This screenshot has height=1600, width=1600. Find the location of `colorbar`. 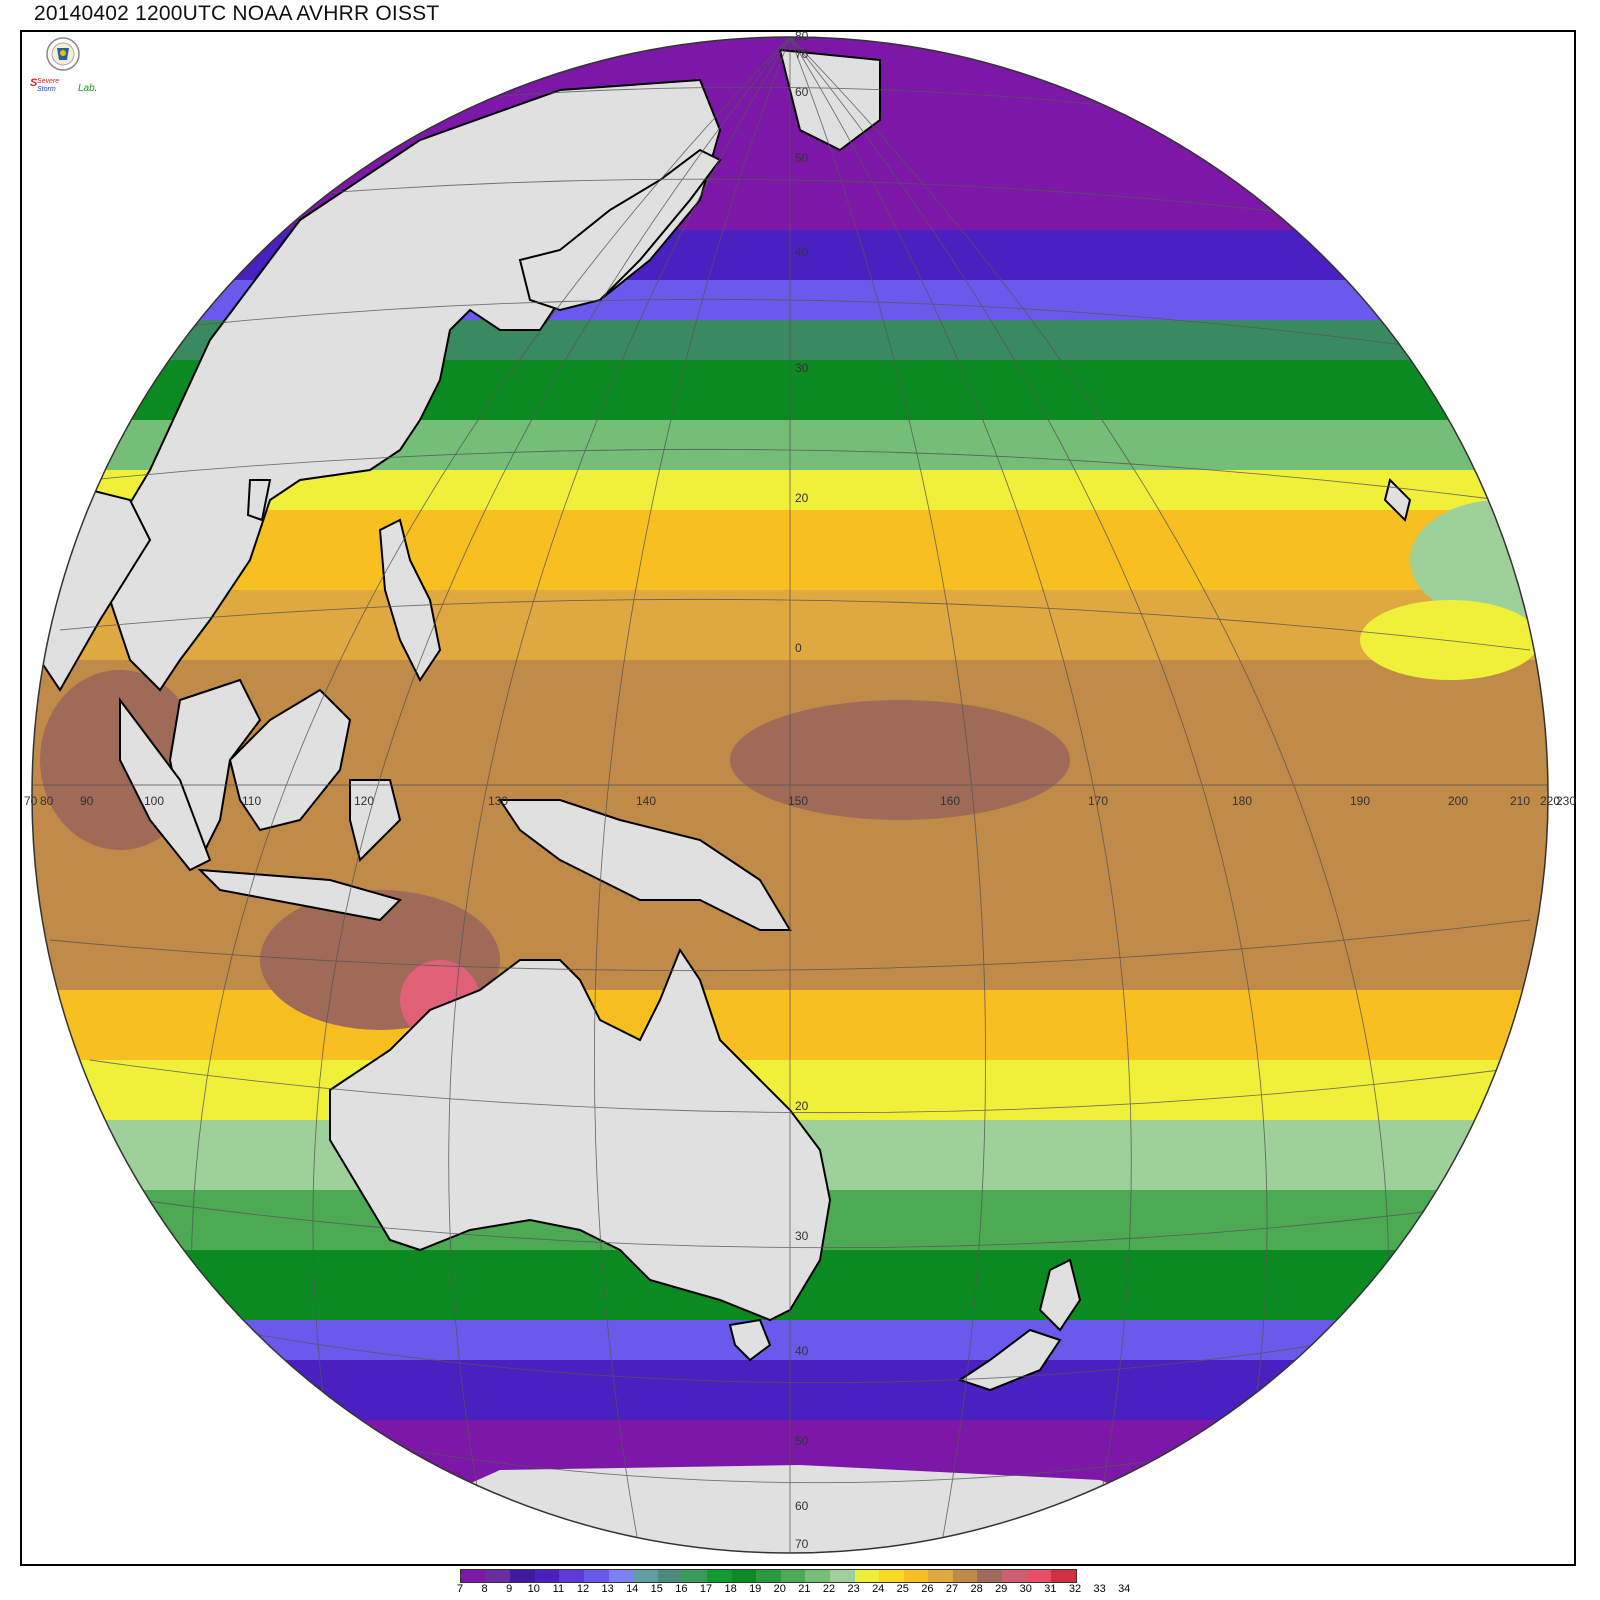

colorbar is located at coordinates (768, 1576).